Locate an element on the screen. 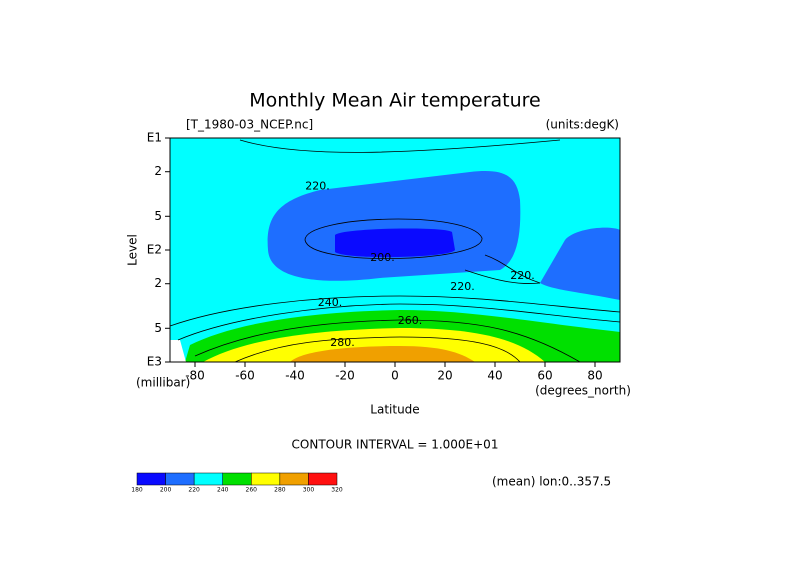 The width and height of the screenshot is (789, 562). y-tick-label: E1 is located at coordinates (154, 138).